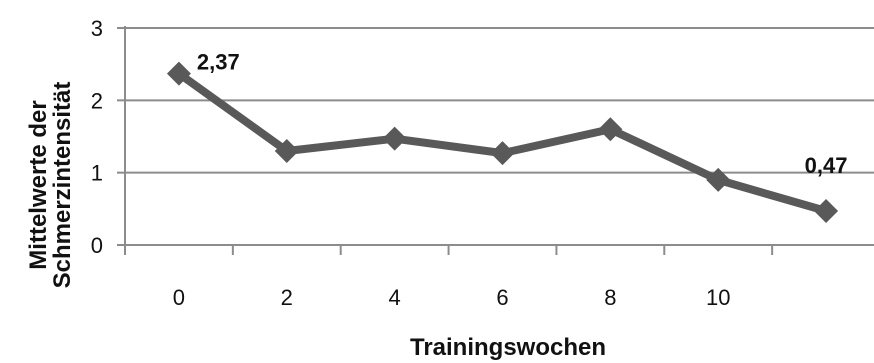 This screenshot has width=874, height=363. Describe the element at coordinates (218, 62) in the screenshot. I see `data-label: 2,37` at that location.